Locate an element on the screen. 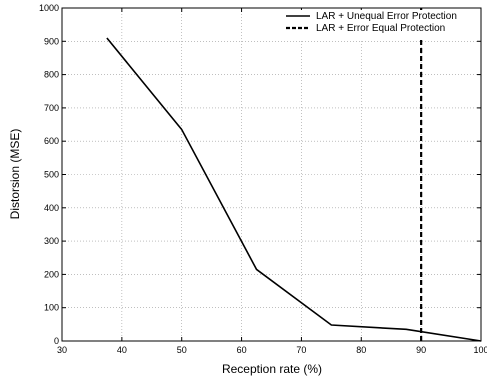 The image size is (487, 381). y-tick-label: 300 is located at coordinates (51, 241).